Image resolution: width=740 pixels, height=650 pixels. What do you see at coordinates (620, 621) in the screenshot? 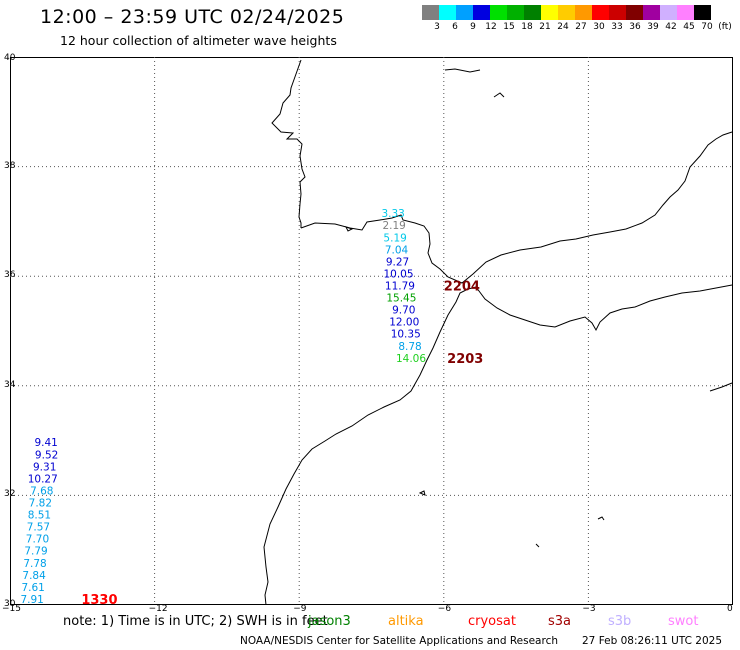
I see `satellite-legend-item: s3b` at bounding box center [620, 621].